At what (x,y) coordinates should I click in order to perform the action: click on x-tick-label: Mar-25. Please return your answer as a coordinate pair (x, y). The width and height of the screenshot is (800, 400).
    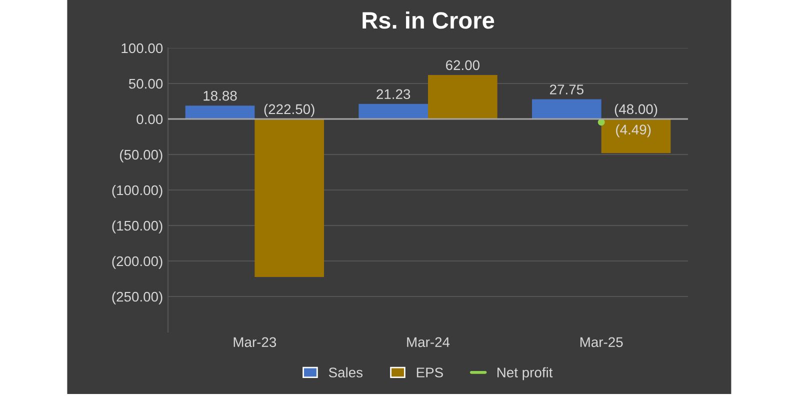
    Looking at the image, I should click on (601, 342).